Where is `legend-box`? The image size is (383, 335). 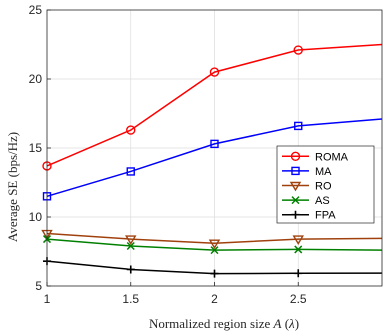
legend-box is located at coordinates (325, 184).